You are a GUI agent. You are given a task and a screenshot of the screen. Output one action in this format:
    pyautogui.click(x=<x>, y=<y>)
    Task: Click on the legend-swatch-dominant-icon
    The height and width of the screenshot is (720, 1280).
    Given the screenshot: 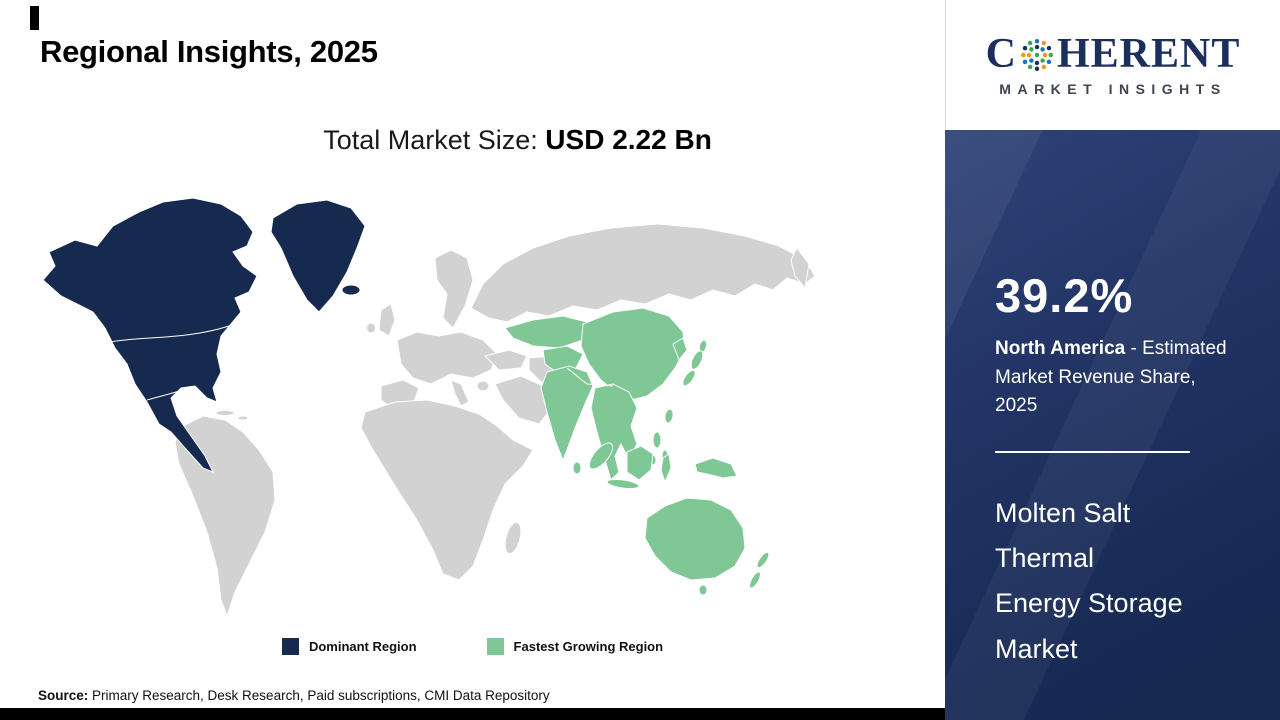 What is the action you would take?
    pyautogui.click(x=290, y=646)
    